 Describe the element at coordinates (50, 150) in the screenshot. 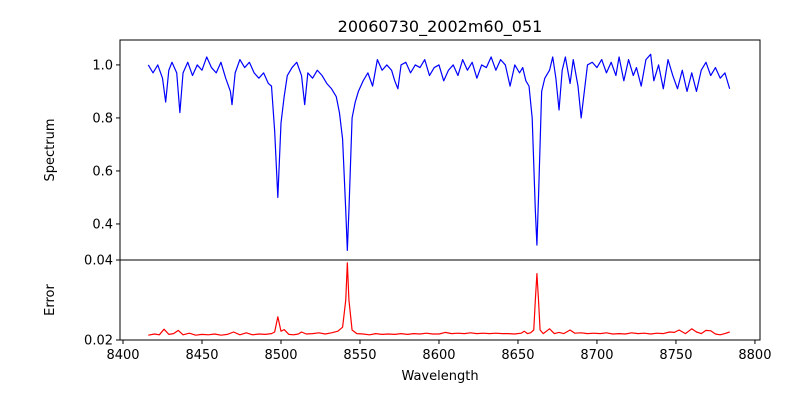

I see `y-axis-label-spectrum: Spectrum` at that location.